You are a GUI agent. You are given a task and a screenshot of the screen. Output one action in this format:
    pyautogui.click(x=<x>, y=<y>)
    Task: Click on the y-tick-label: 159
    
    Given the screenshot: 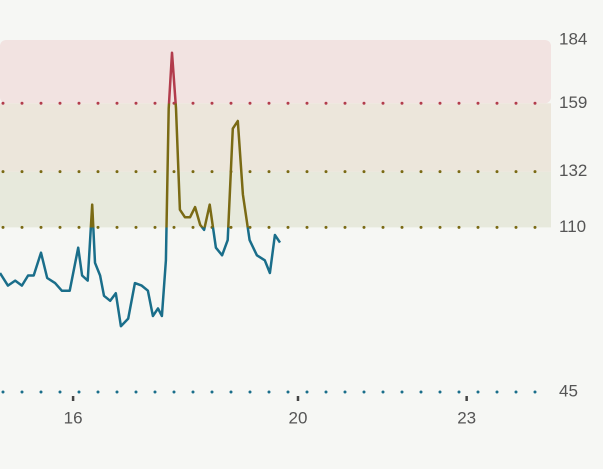 What is the action you would take?
    pyautogui.click(x=573, y=102)
    